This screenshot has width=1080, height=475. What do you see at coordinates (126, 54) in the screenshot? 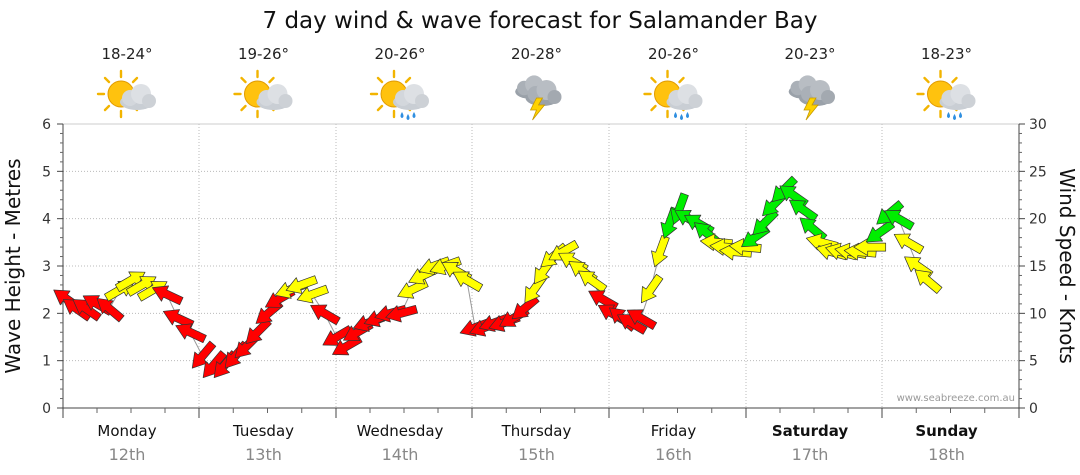
I see `day-temperature-label: 18-24°` at bounding box center [126, 54].